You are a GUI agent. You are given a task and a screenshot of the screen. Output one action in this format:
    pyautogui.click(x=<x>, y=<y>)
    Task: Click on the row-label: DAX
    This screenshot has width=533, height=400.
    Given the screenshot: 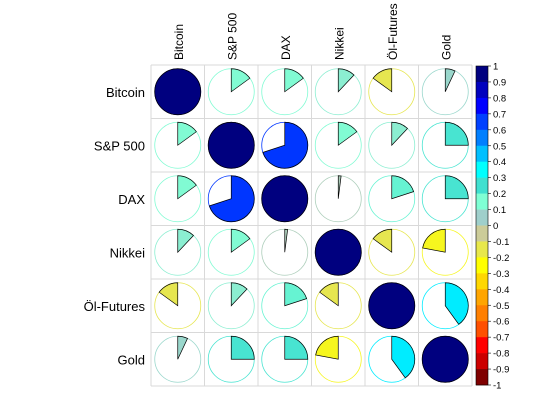 What is the action you would take?
    pyautogui.click(x=131, y=199)
    